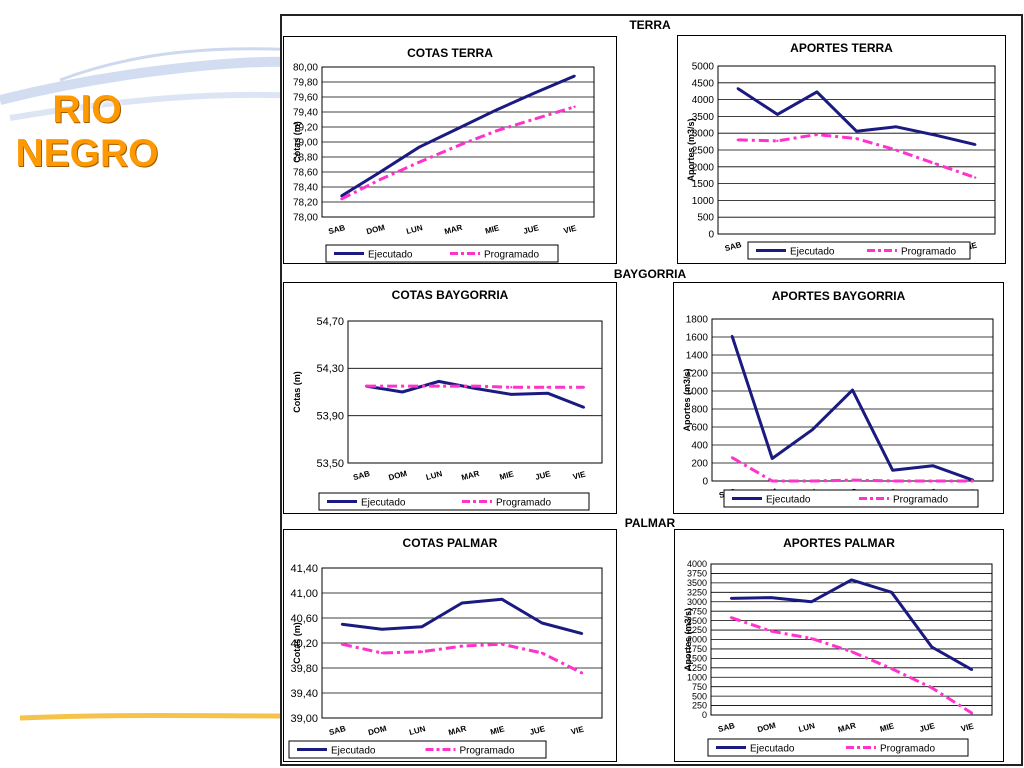 This screenshot has width=1024, height=768. Describe the element at coordinates (305, 128) in the screenshot. I see `y-tick-label: 79,20` at that location.